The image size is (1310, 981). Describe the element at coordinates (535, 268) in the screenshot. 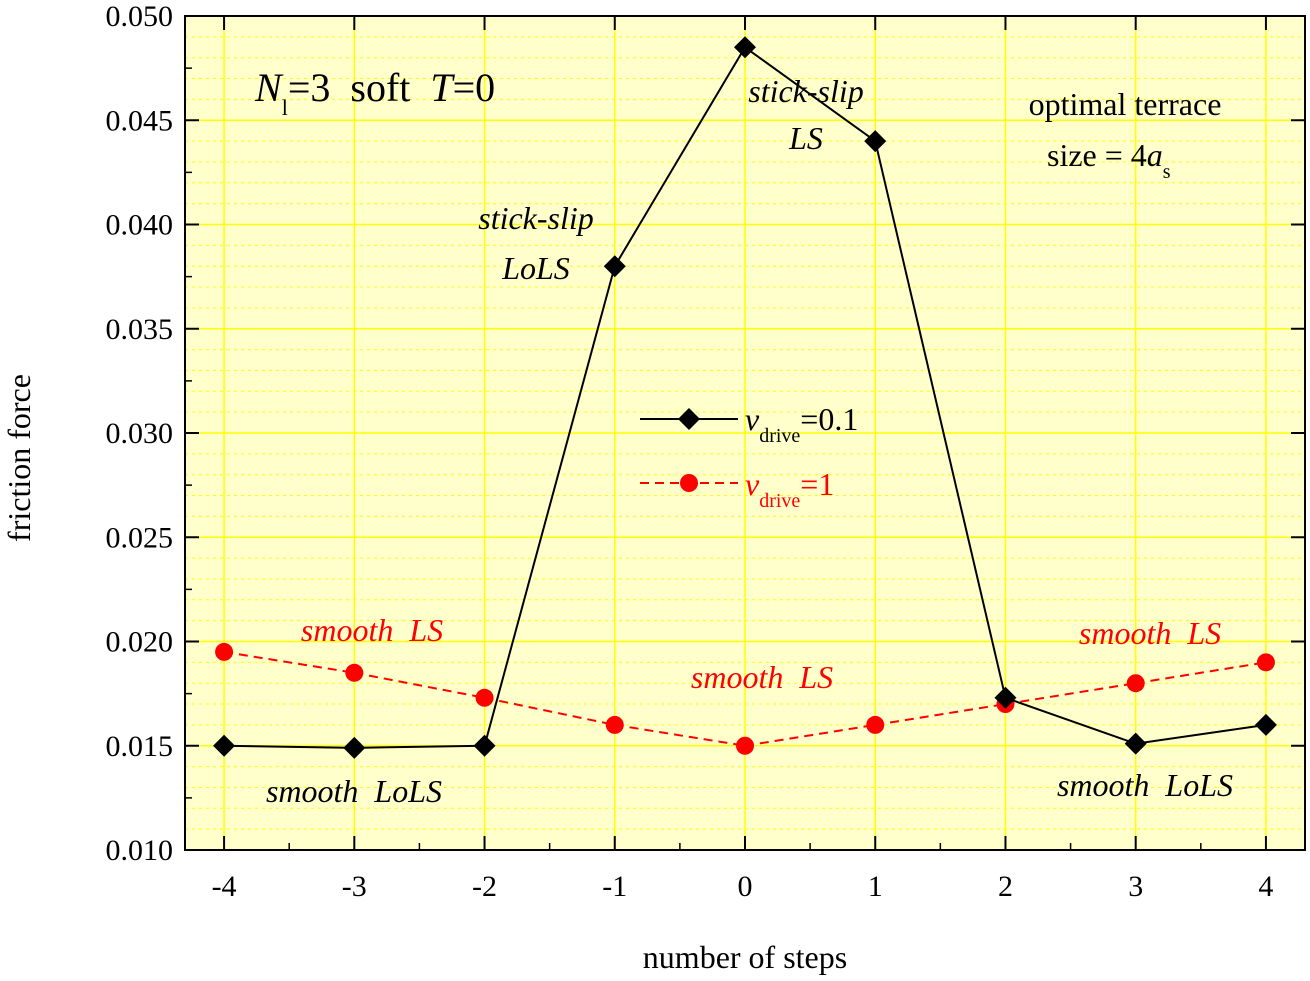

I see `anno-stick-slip-lols-2: LoLS` at that location.